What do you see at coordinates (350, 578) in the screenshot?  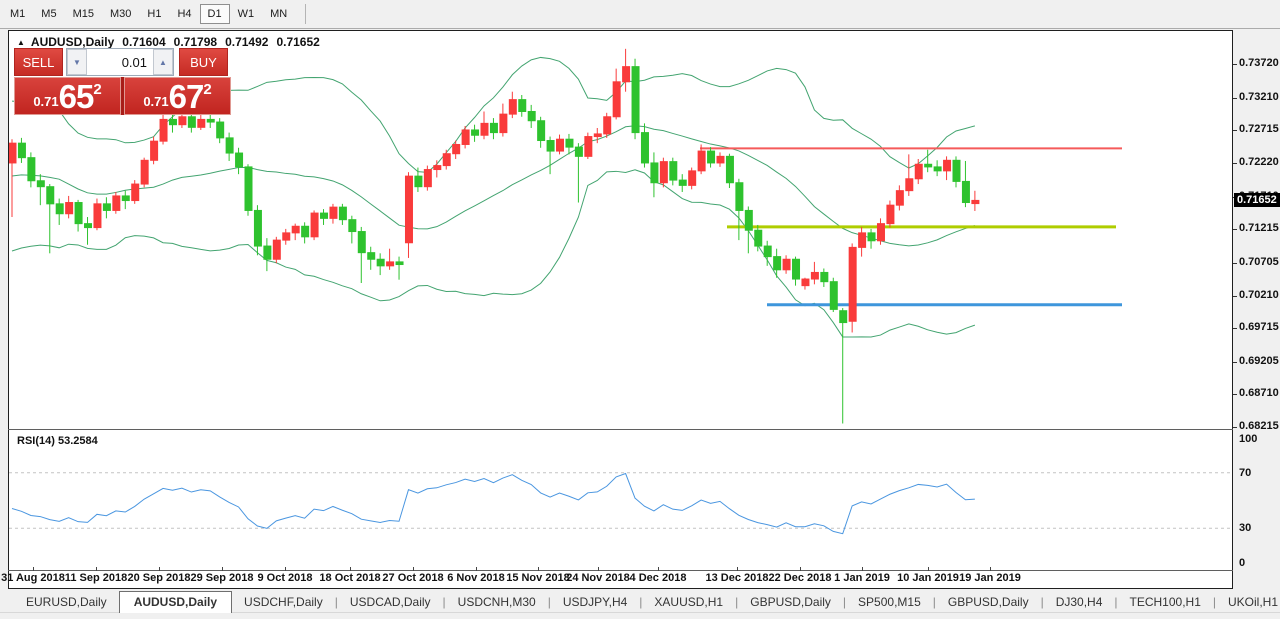 I see `date-axis-label: 18 Oct 2018` at bounding box center [350, 578].